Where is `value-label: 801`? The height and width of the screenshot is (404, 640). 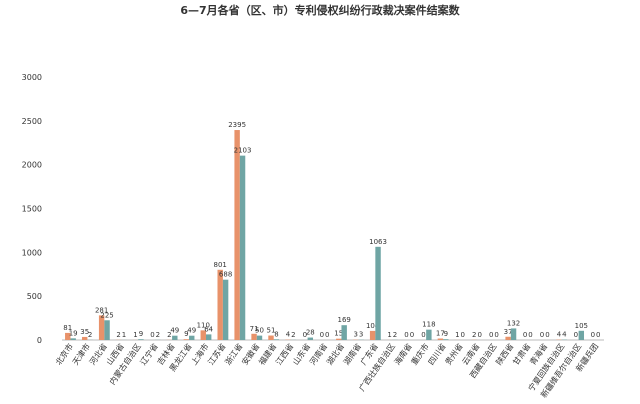
value-label: 801 is located at coordinates (220, 265).